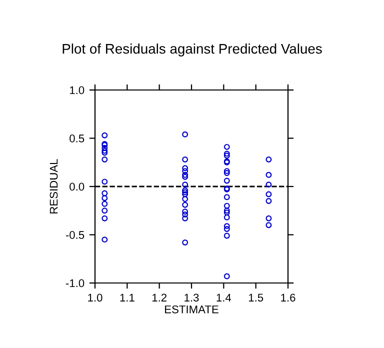  Describe the element at coordinates (77, 186) in the screenshot. I see `y-tick-label: 0.0` at that location.